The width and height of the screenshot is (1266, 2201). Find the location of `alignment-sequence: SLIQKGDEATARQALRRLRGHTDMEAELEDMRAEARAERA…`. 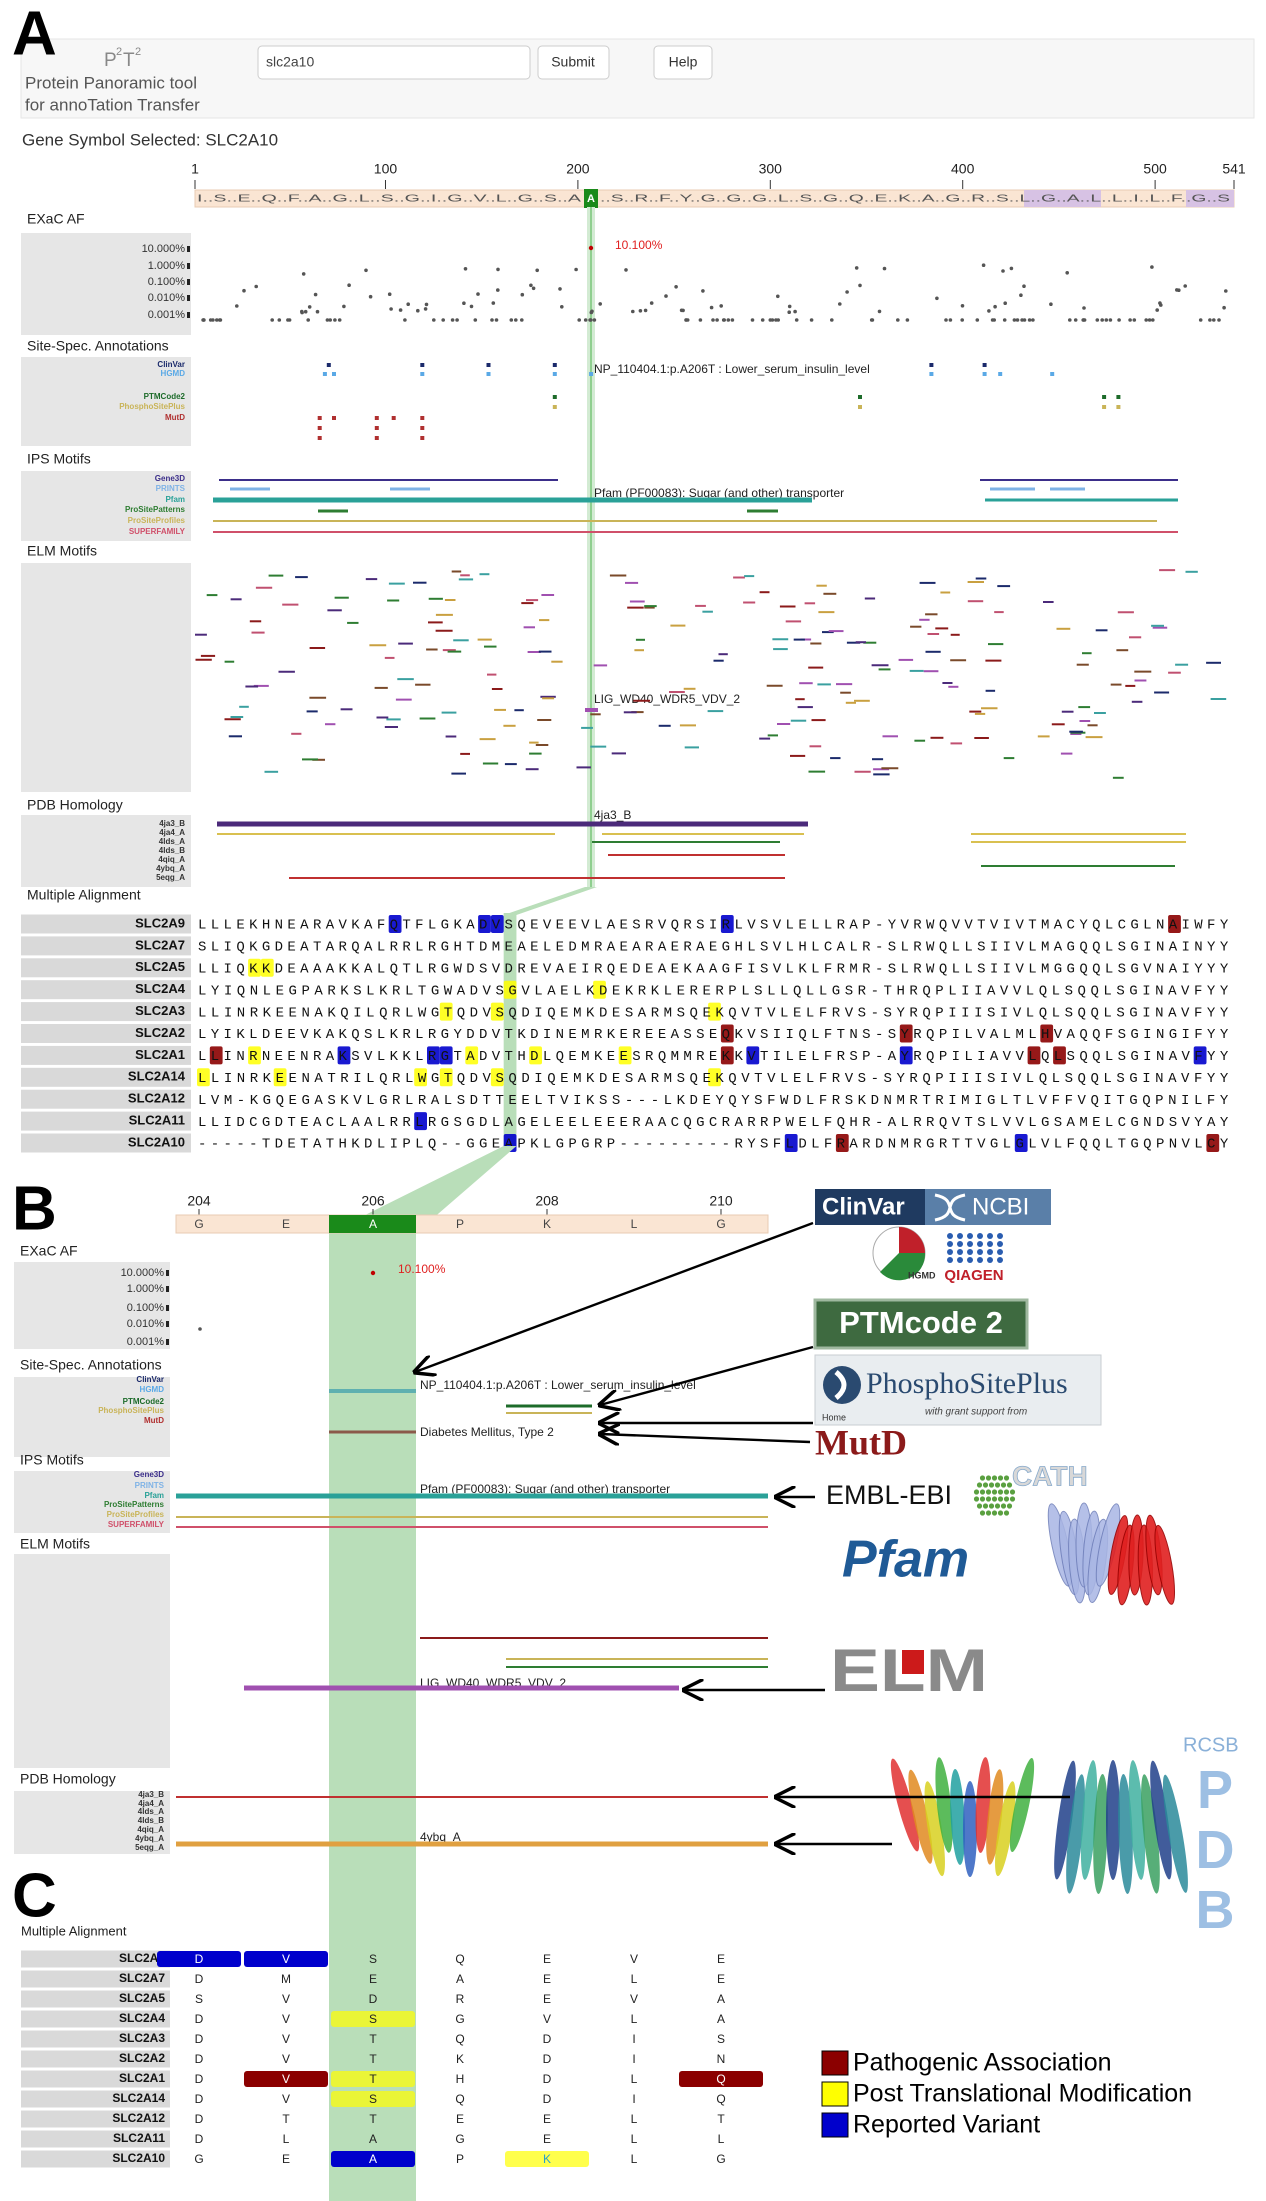

alignment-sequence: SLIQKGDEATARQALRRLRGHTDMEAELEDMRAEARAERA… is located at coordinates (713, 948).